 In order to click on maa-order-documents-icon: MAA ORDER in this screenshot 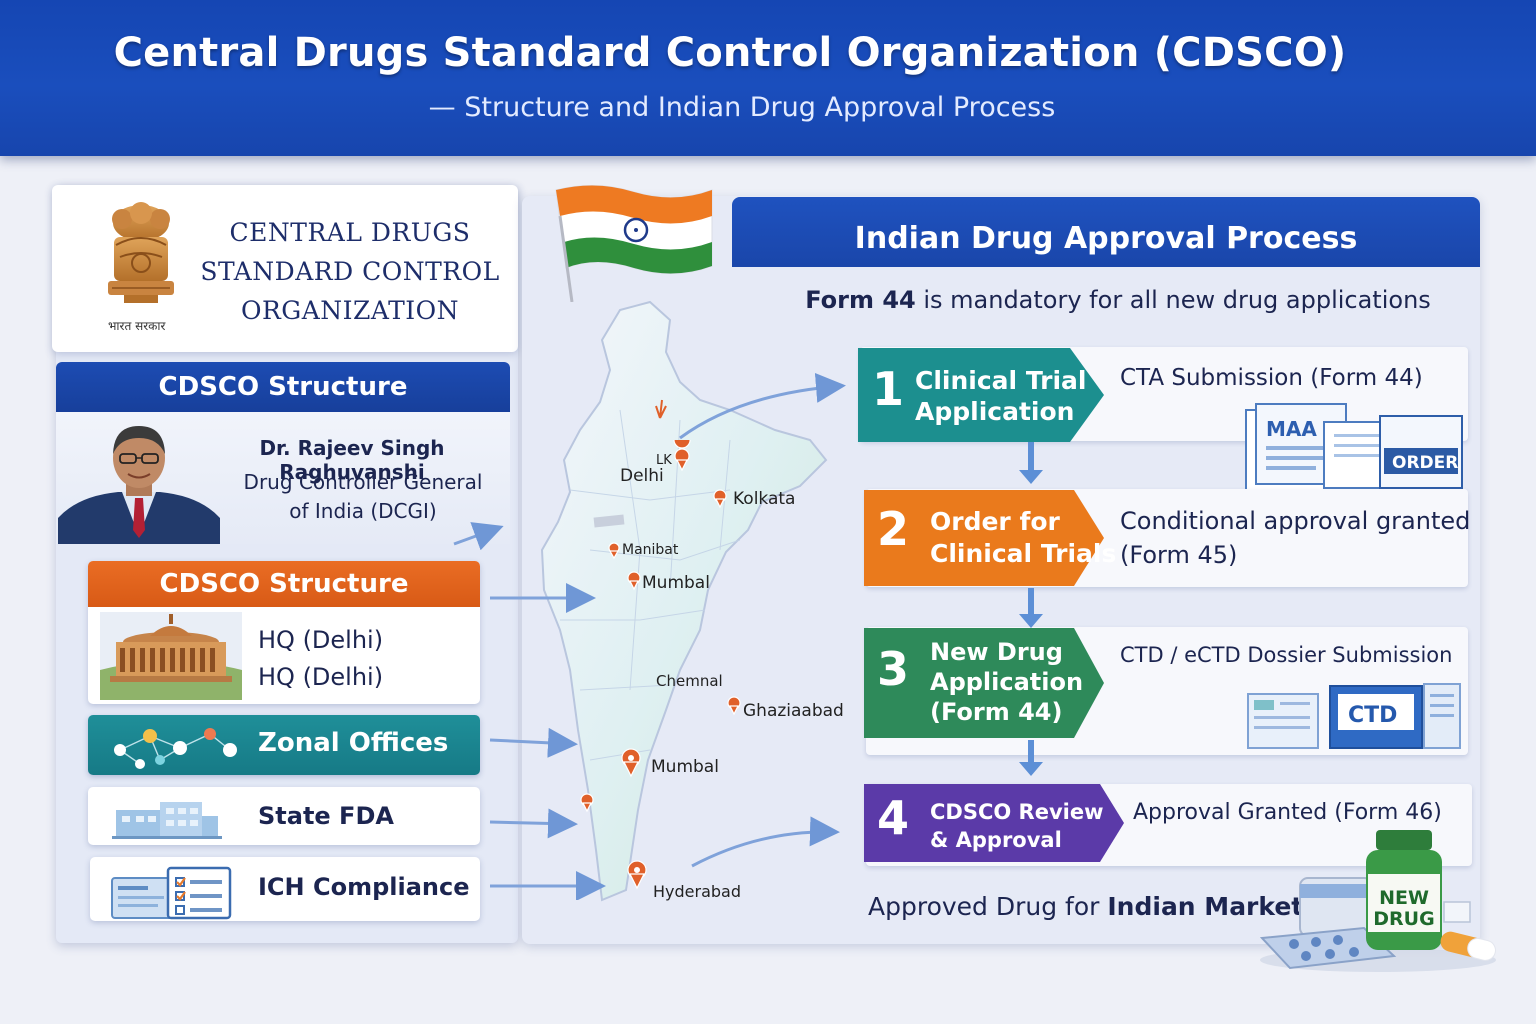, I will do `click(1354, 447)`.